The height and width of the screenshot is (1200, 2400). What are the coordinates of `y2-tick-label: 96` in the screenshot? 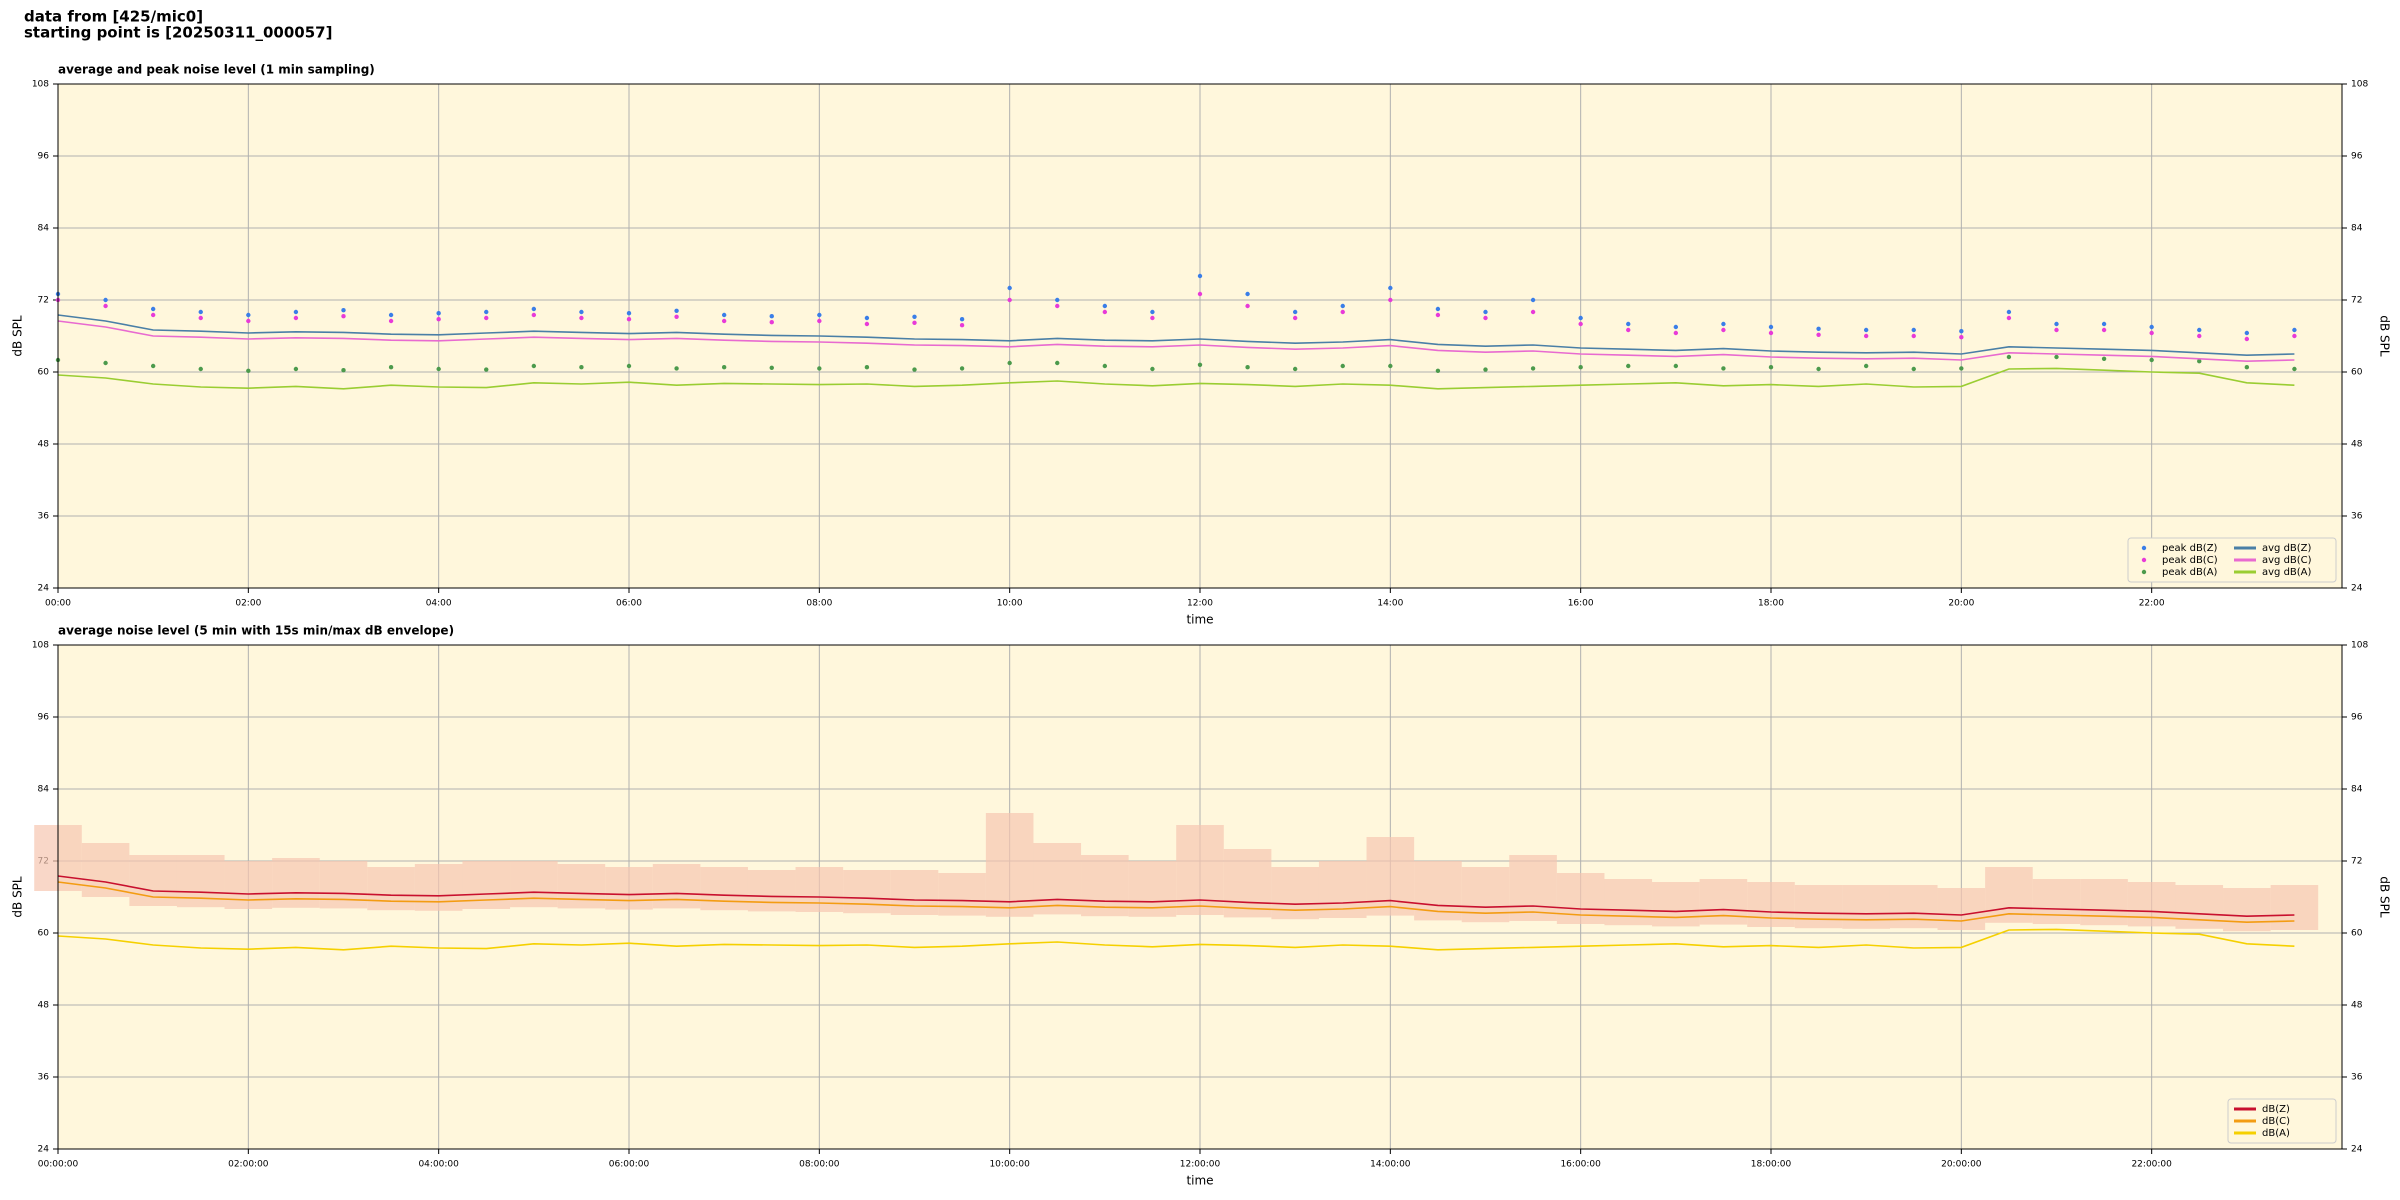 It's located at (2357, 718).